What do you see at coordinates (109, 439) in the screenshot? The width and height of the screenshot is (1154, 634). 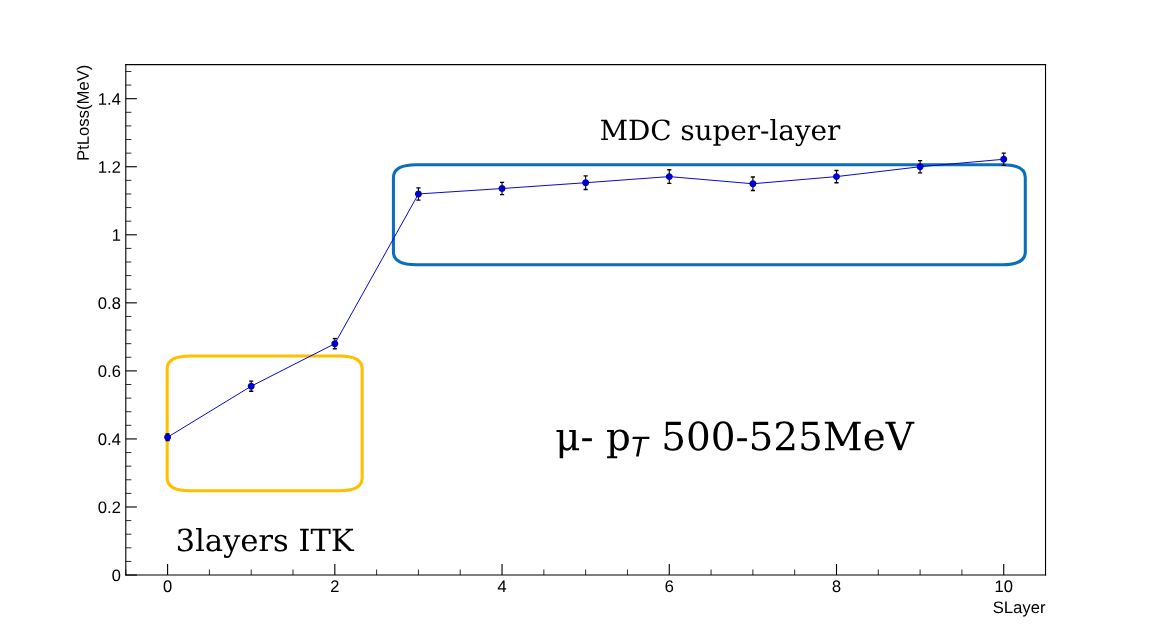 I see `y-tick-label: 0.4` at bounding box center [109, 439].